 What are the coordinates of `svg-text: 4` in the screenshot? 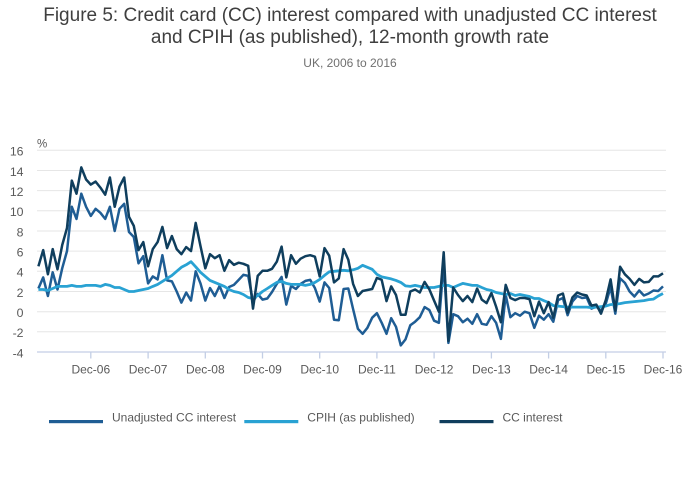 It's located at (20, 273).